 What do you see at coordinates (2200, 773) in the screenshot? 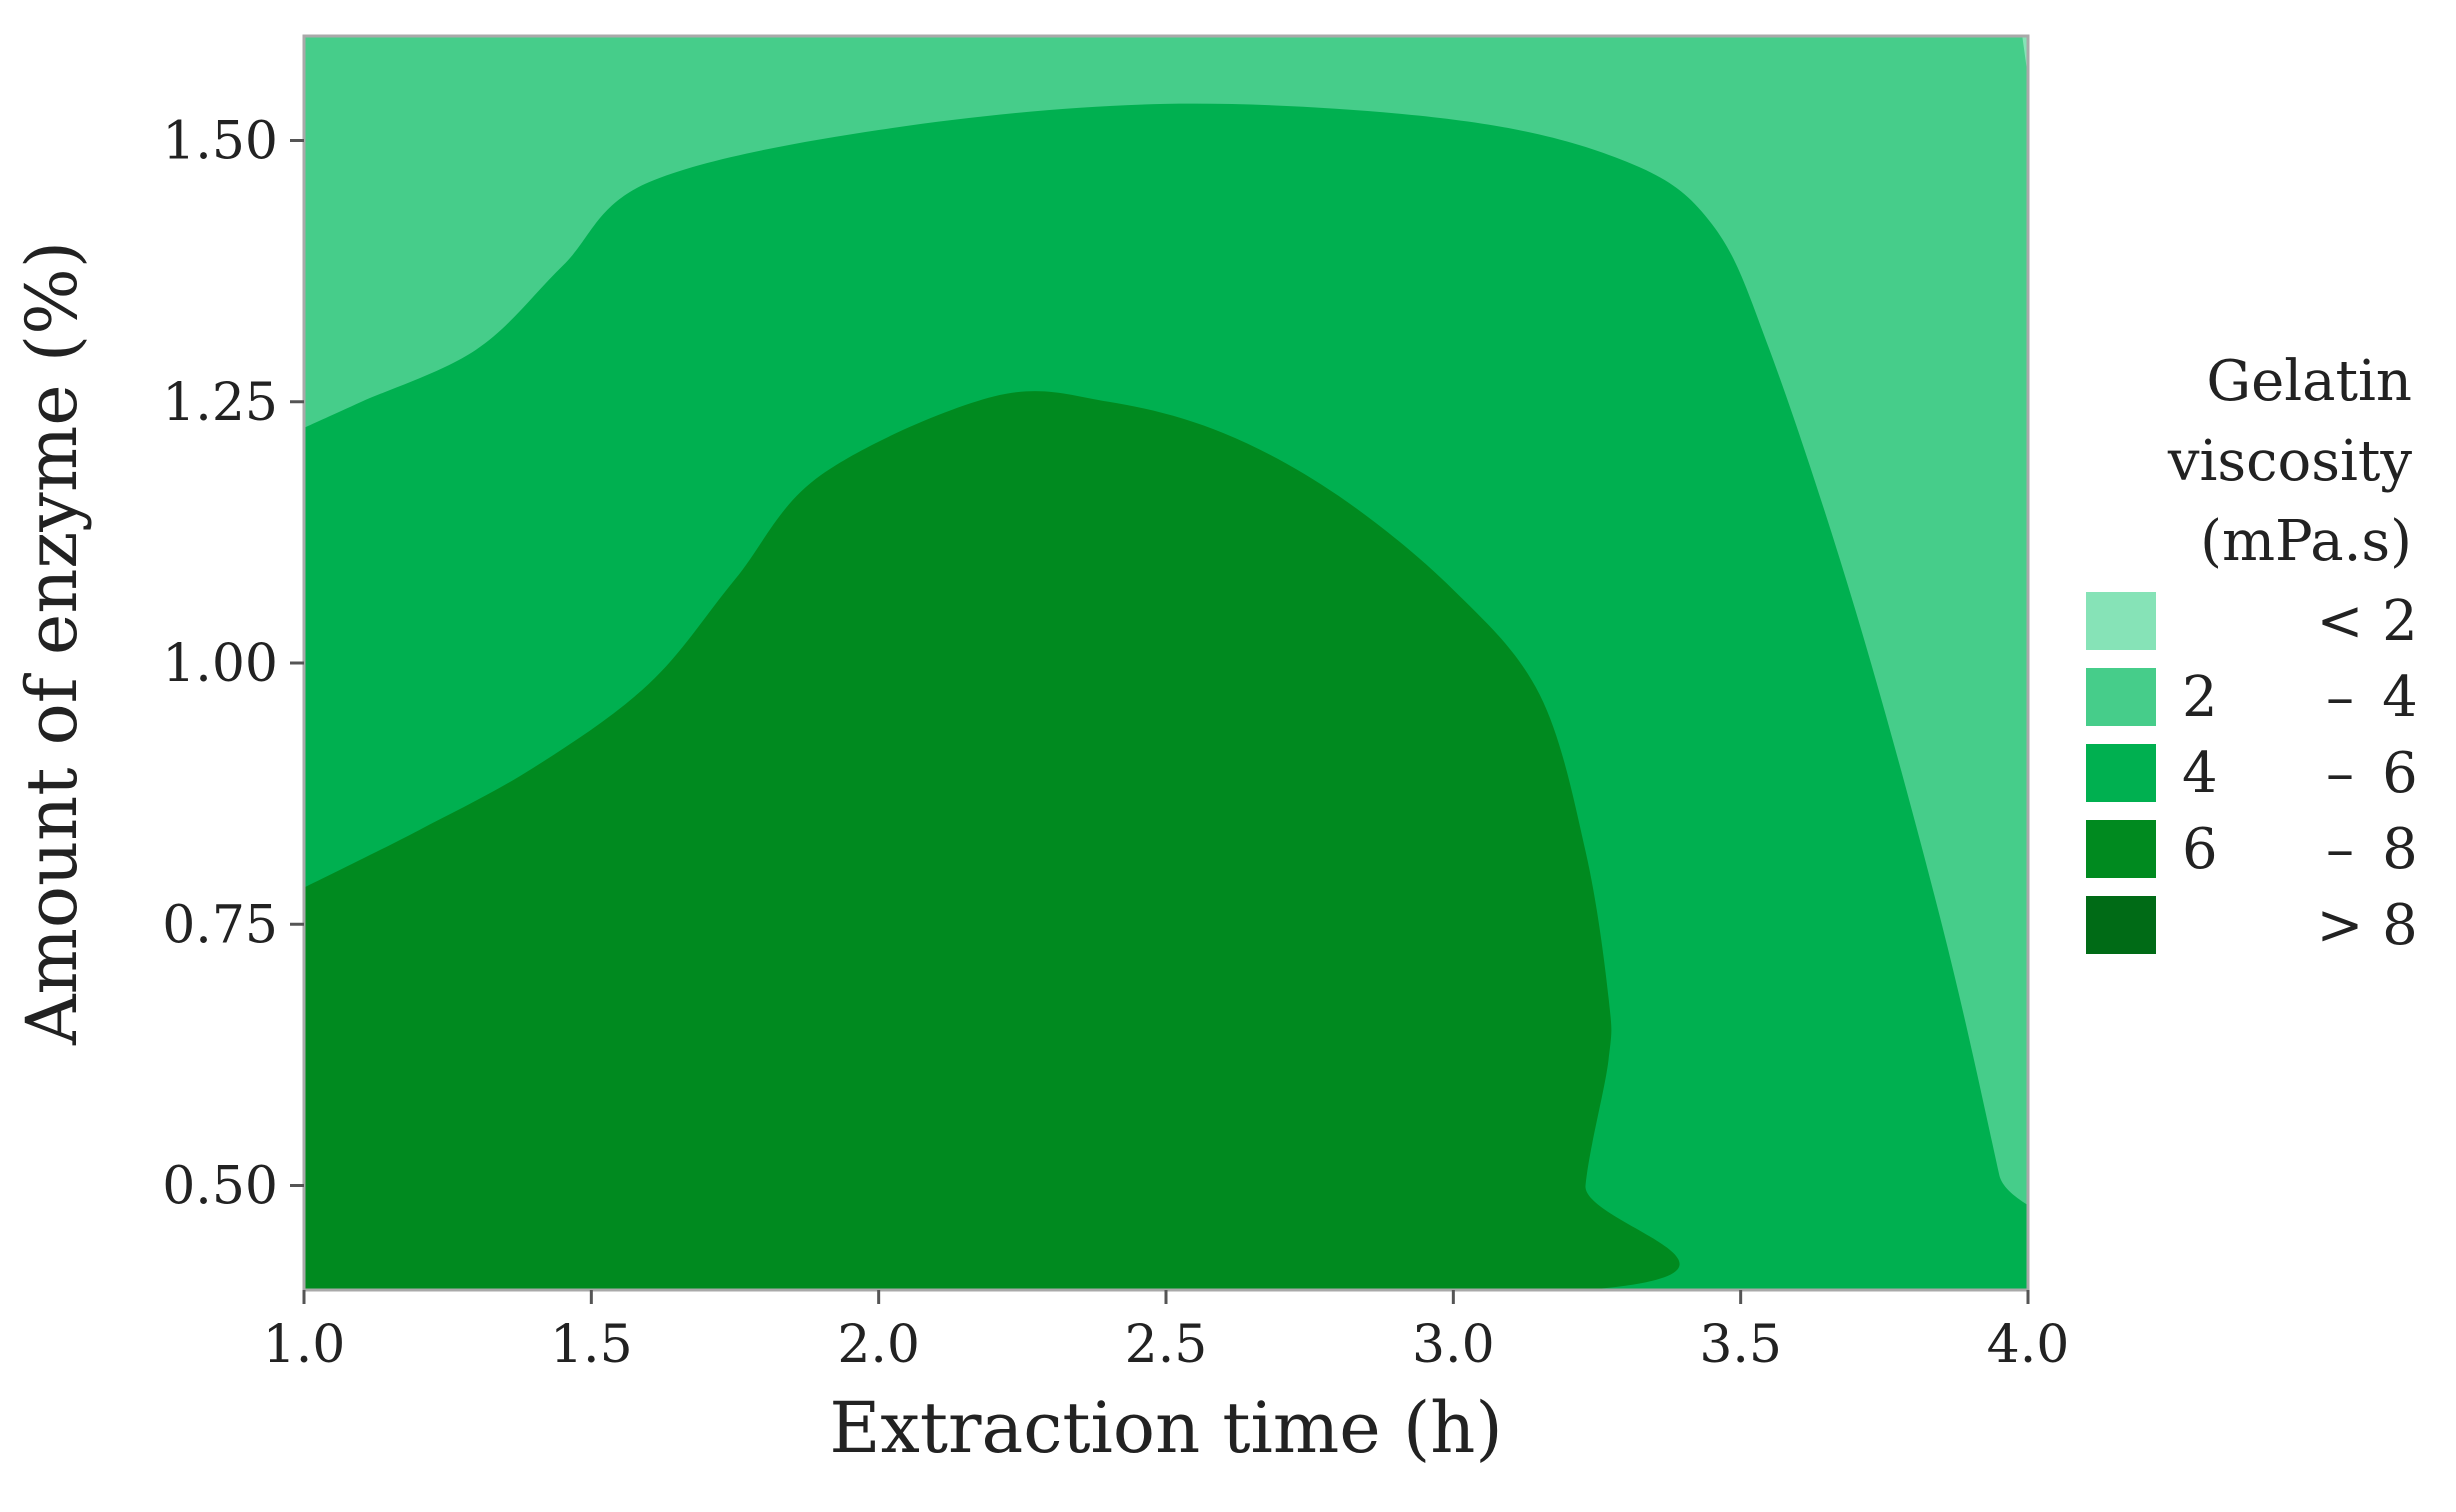
I see `legend-low: 4` at bounding box center [2200, 773].